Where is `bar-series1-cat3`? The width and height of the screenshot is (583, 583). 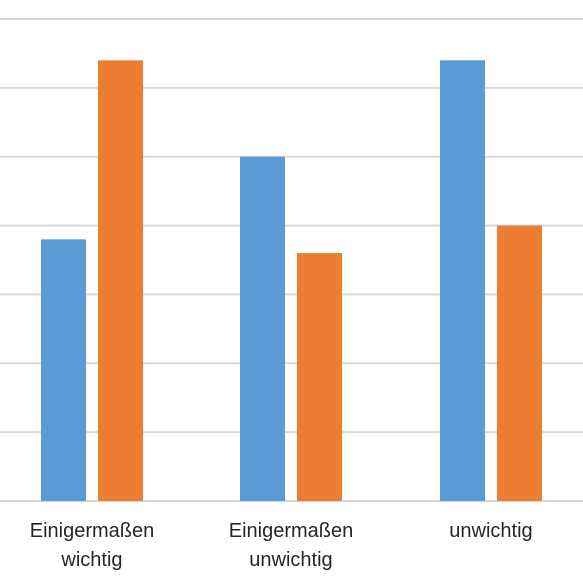 bar-series1-cat3 is located at coordinates (462, 281).